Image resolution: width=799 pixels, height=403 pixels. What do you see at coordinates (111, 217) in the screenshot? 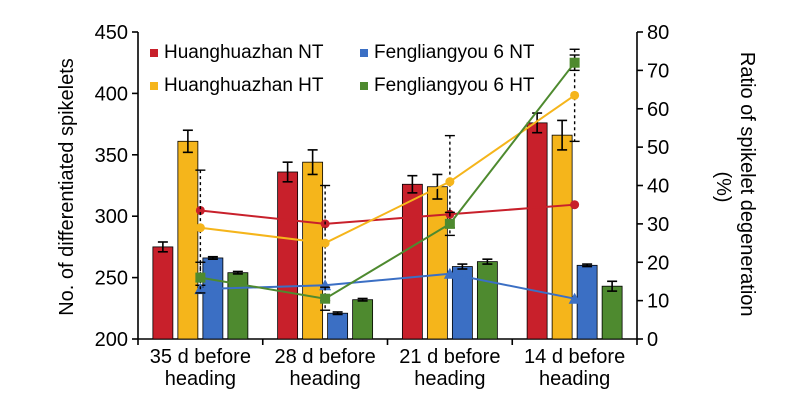
I see `y-left-tick-label: 300` at bounding box center [111, 217].